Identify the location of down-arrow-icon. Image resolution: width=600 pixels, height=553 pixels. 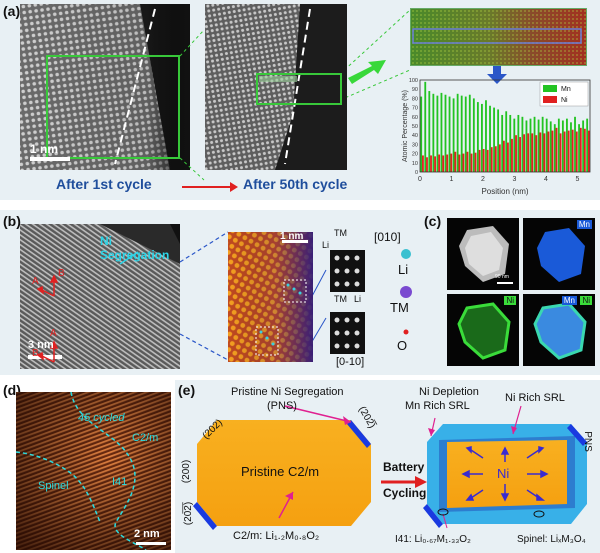
(497, 75).